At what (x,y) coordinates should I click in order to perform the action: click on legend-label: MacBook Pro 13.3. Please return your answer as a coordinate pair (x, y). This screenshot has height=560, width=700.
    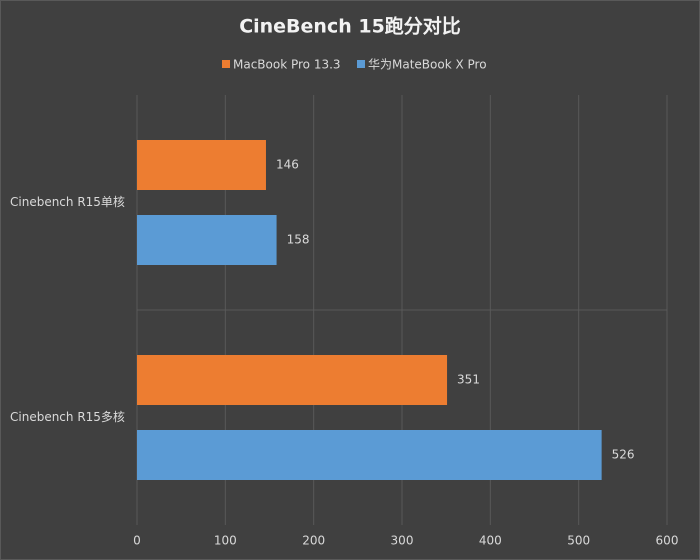
    Looking at the image, I should click on (287, 65).